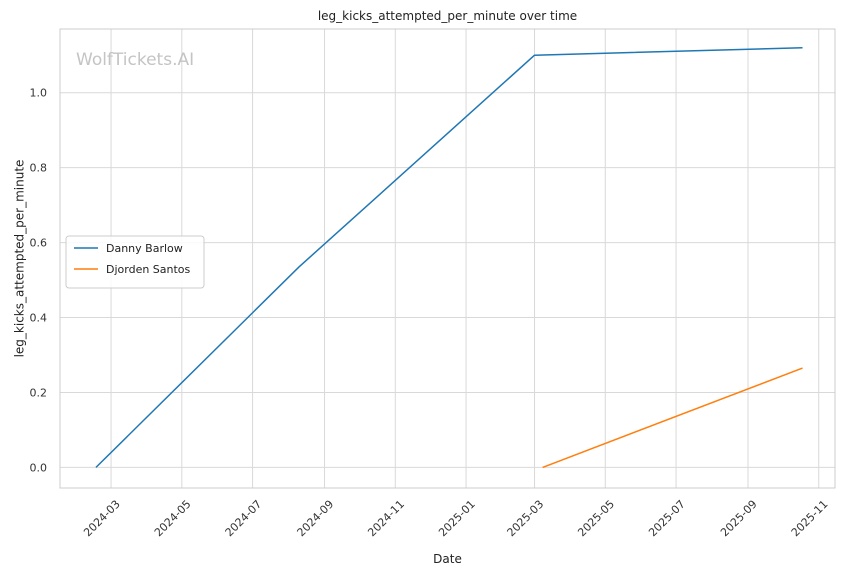 This screenshot has width=849, height=575. What do you see at coordinates (39, 243) in the screenshot?
I see `y-tick-label: 0.6` at bounding box center [39, 243].